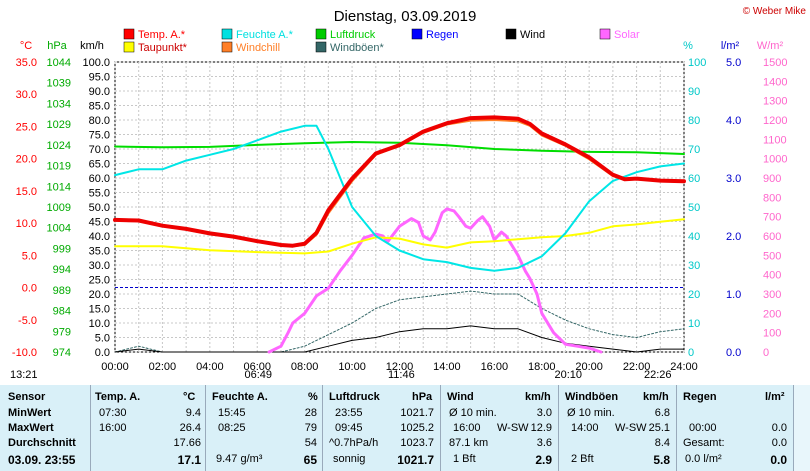  What do you see at coordinates (656, 397) in the screenshot?
I see `gust-unit: km/h` at bounding box center [656, 397].